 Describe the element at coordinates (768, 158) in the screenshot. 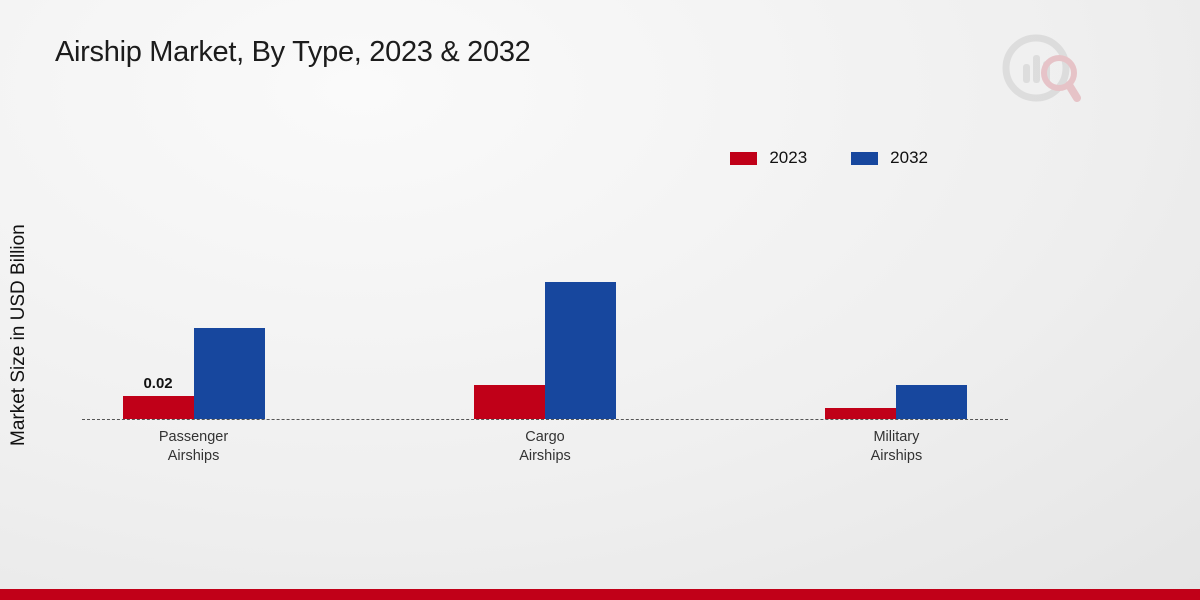

I see `legend-item-2023: 2023` at that location.